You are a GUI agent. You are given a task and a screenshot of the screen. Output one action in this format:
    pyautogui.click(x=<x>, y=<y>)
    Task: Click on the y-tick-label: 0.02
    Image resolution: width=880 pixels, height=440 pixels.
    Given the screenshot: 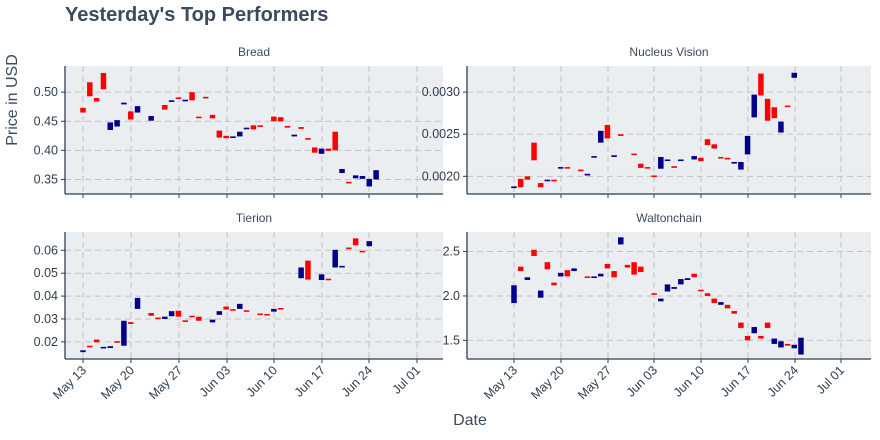 What is the action you would take?
    pyautogui.click(x=46, y=342)
    